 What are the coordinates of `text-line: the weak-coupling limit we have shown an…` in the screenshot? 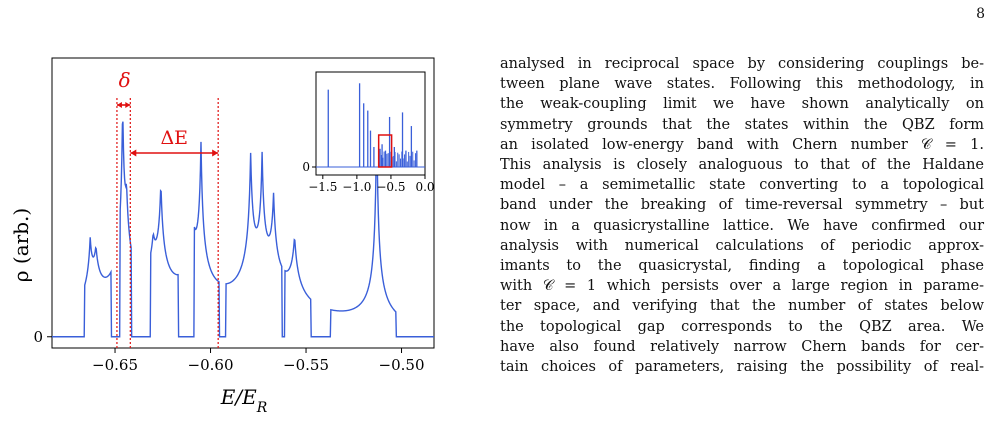 It's located at (742, 104).